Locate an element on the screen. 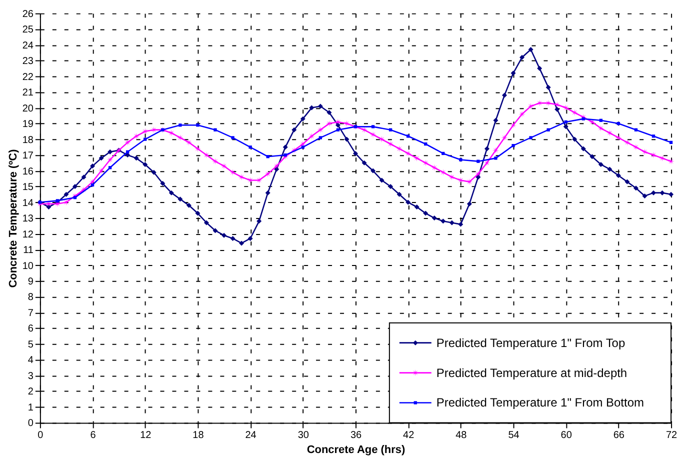  y-tick-label: 9 is located at coordinates (31, 282).